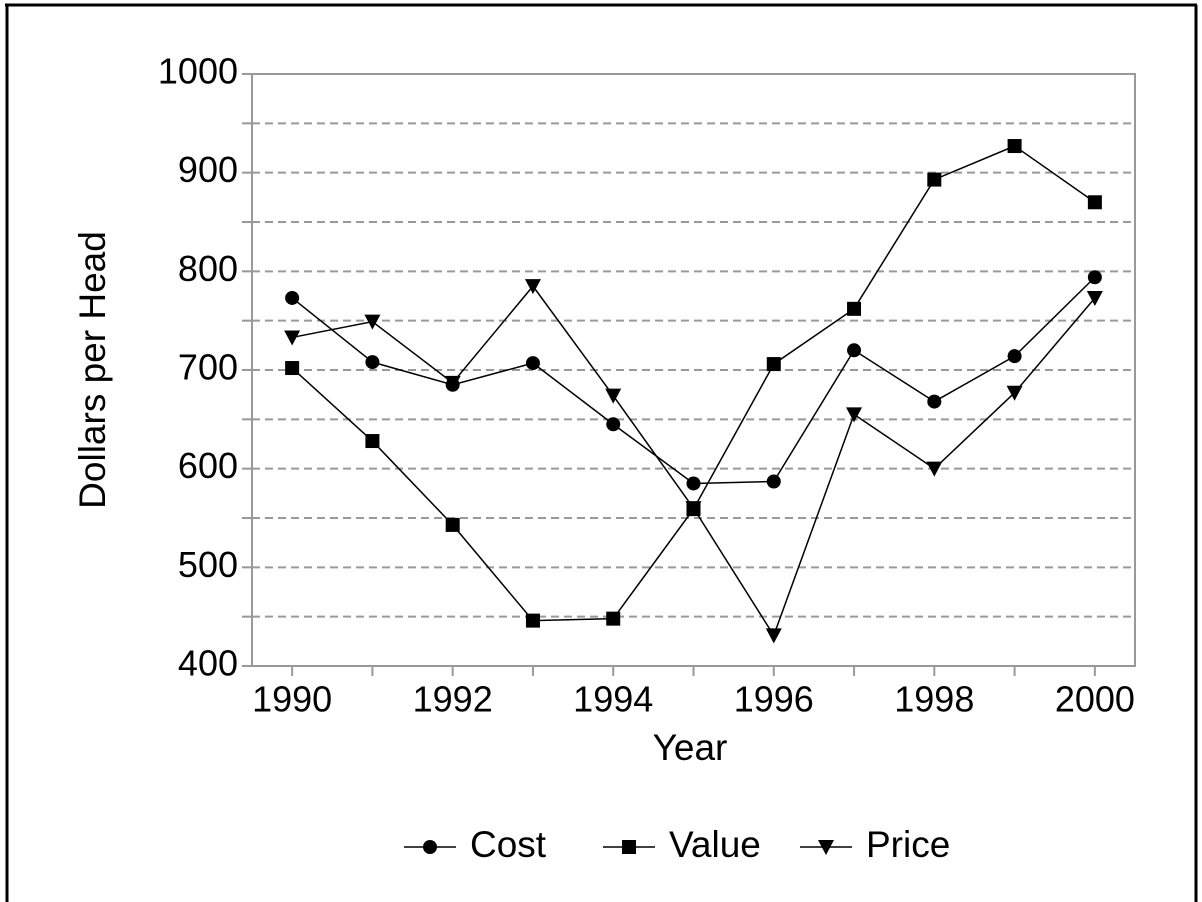 Image resolution: width=1202 pixels, height=902 pixels. I want to click on y-tick-label: 800, so click(208, 268).